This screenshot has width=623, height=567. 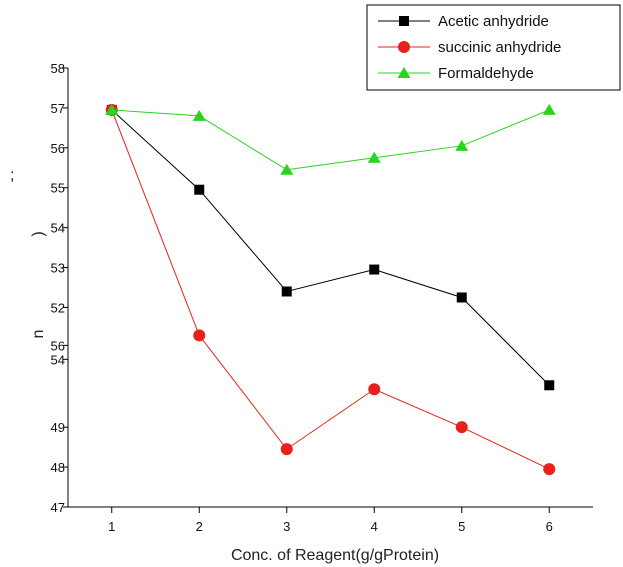 I want to click on y-tick-label: 52, so click(x=58, y=307).